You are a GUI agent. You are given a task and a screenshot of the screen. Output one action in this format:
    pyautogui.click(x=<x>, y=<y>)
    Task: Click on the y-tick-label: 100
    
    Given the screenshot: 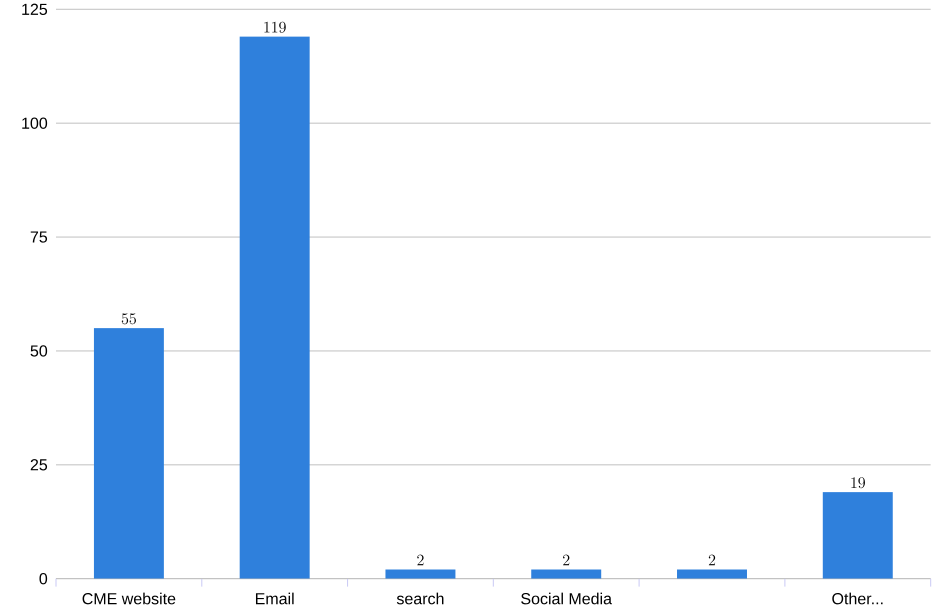 What is the action you would take?
    pyautogui.click(x=35, y=123)
    